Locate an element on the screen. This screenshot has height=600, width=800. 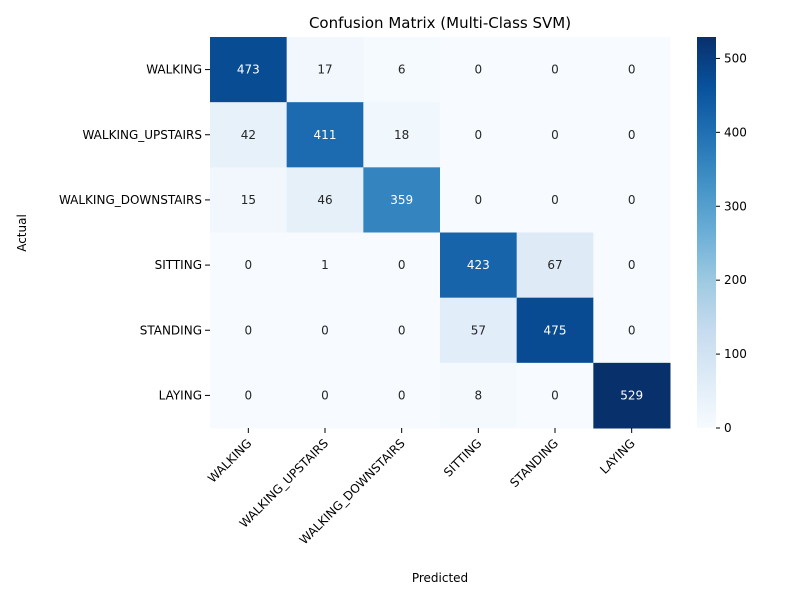
cell-value-label: 529 is located at coordinates (631, 395).